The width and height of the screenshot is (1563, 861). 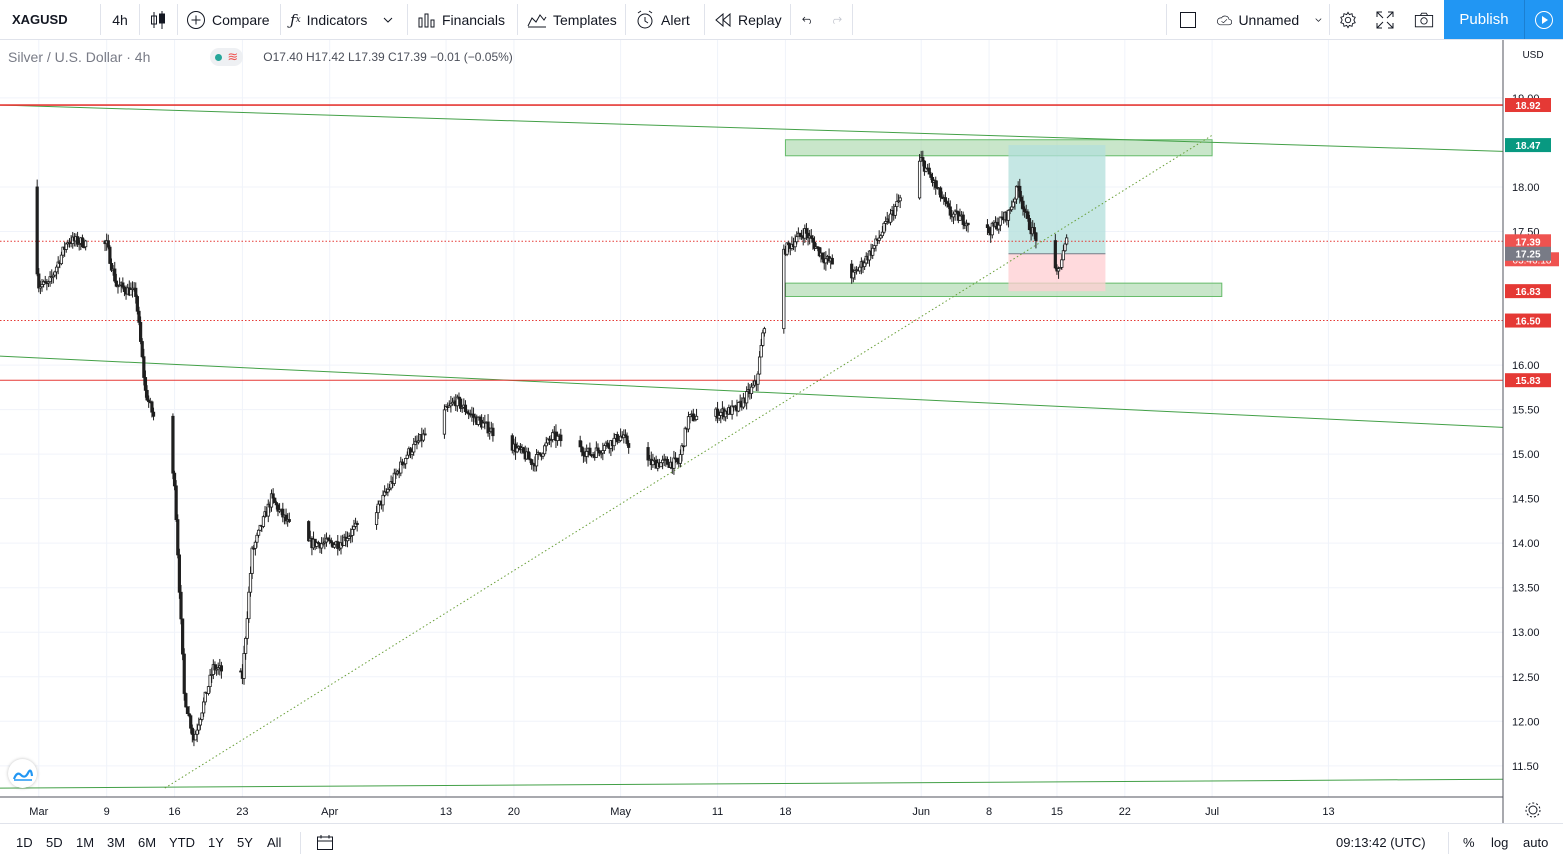 I want to click on percent-scale-toggle: %, so click(x=1469, y=842).